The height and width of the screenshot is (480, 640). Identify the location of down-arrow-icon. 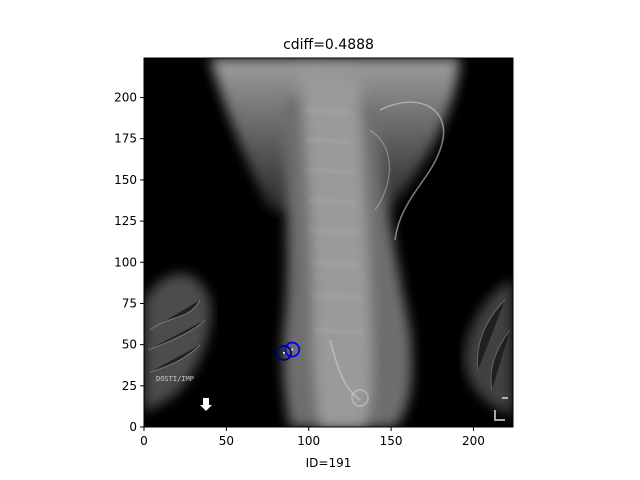
(206, 404).